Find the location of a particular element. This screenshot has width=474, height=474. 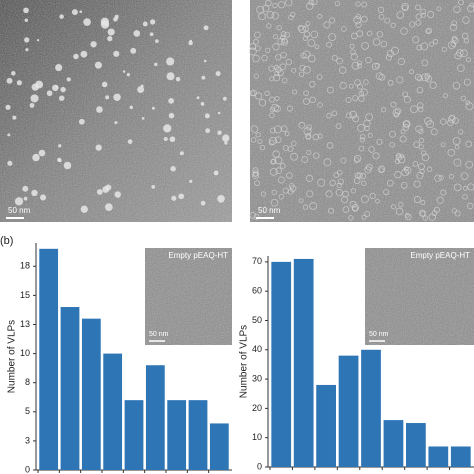

y-tick-label: 3 is located at coordinates (27, 440).